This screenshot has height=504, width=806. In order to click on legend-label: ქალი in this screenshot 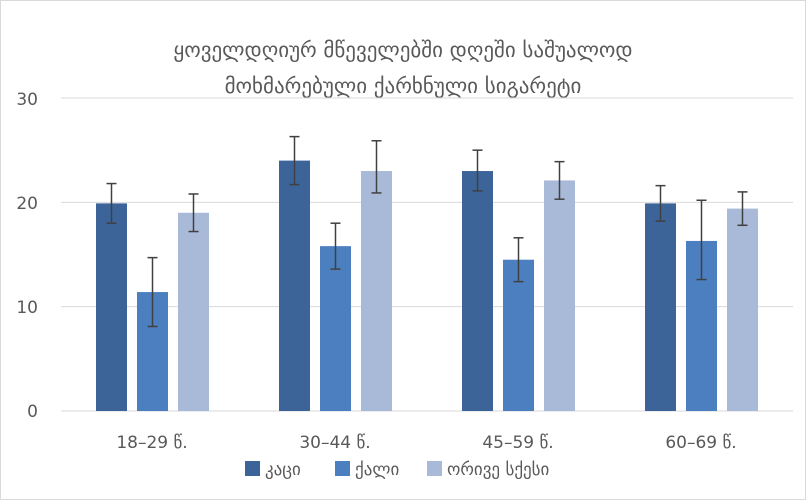, I will do `click(377, 470)`.